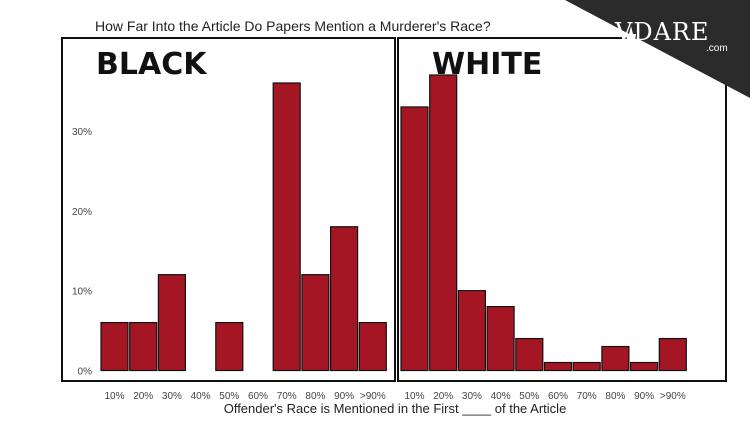 The image size is (750, 422). I want to click on brand-banner-shape, so click(657, 49).